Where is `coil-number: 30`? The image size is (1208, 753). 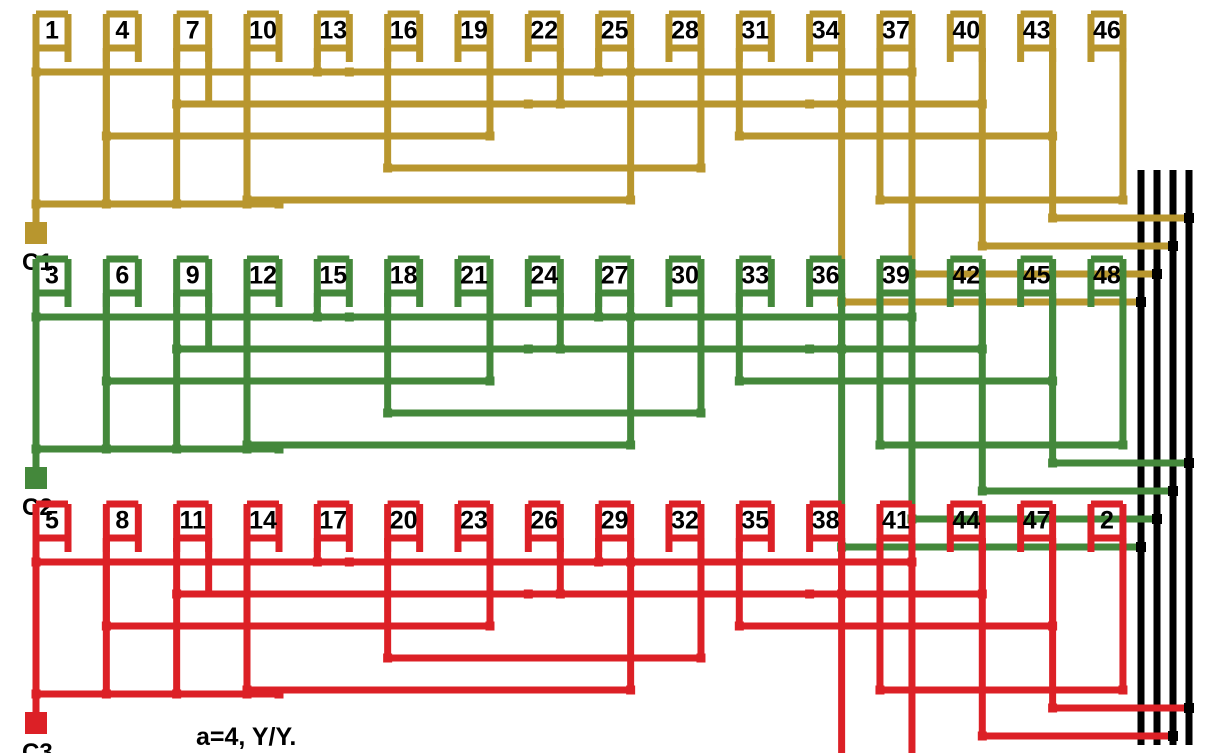 coil-number: 30 is located at coordinates (685, 276).